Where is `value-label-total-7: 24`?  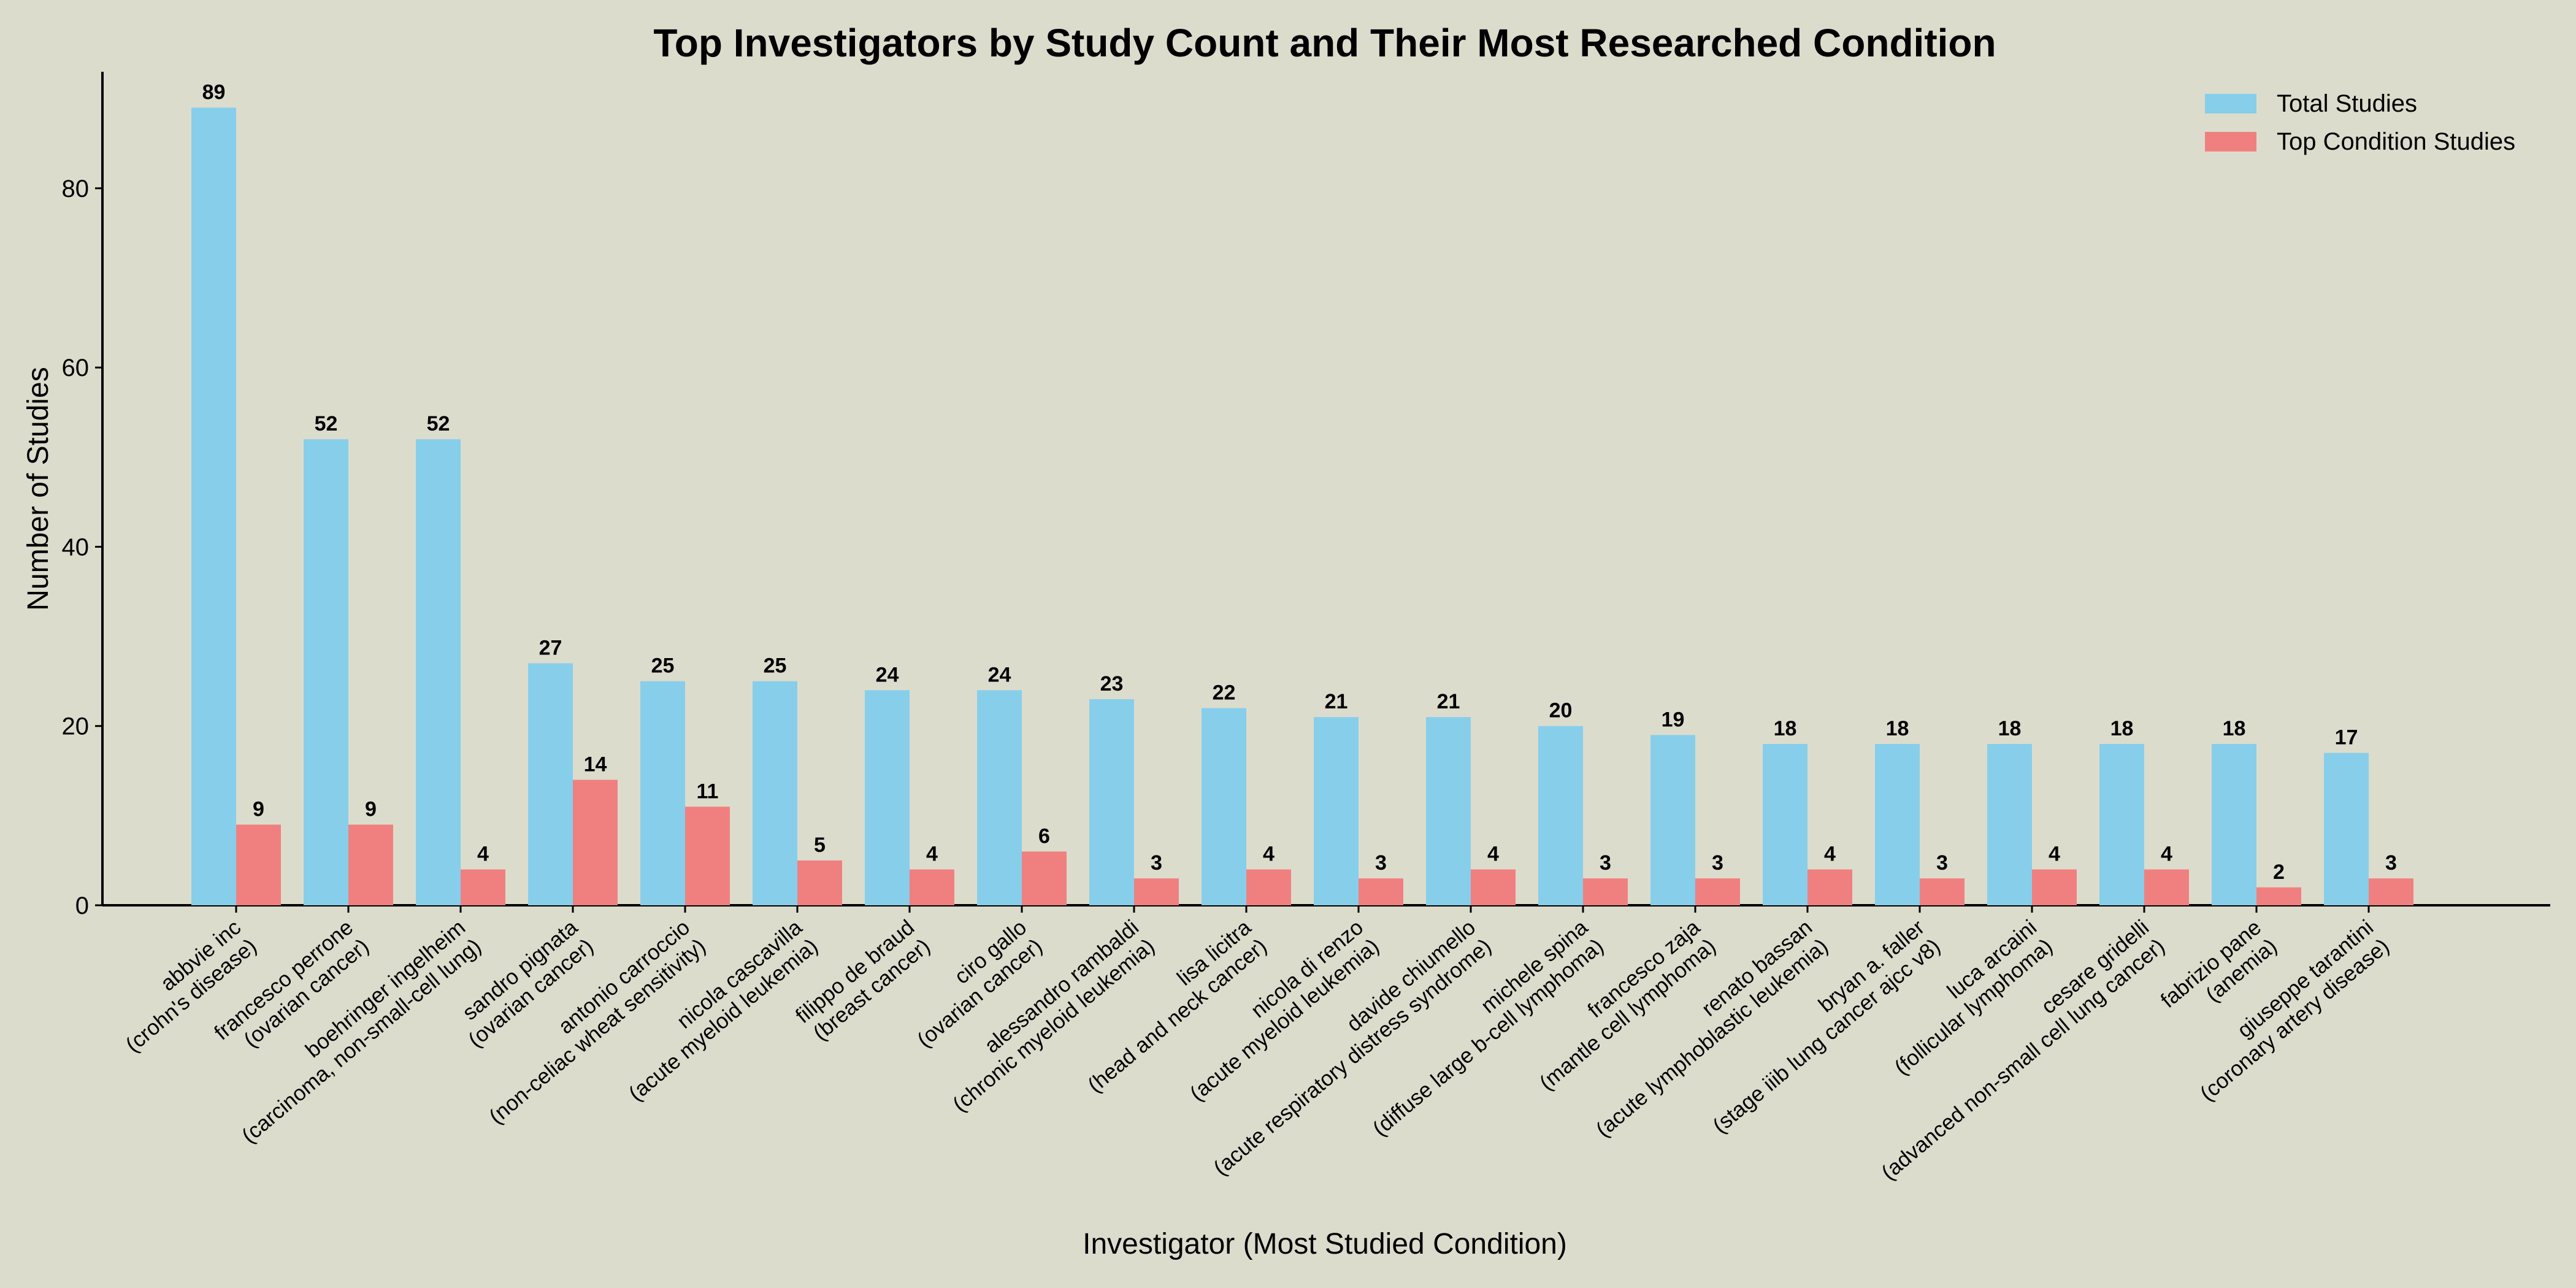
value-label-total-7: 24 is located at coordinates (999, 674).